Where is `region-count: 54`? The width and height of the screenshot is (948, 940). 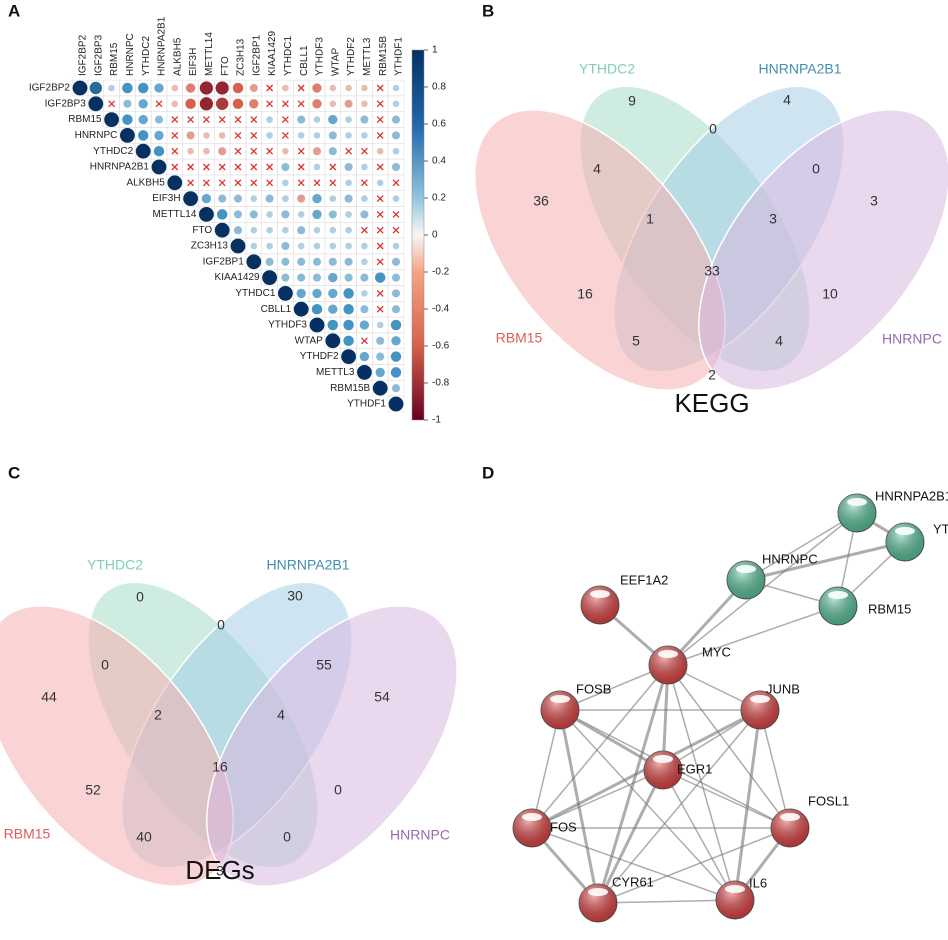
region-count: 54 is located at coordinates (382, 697).